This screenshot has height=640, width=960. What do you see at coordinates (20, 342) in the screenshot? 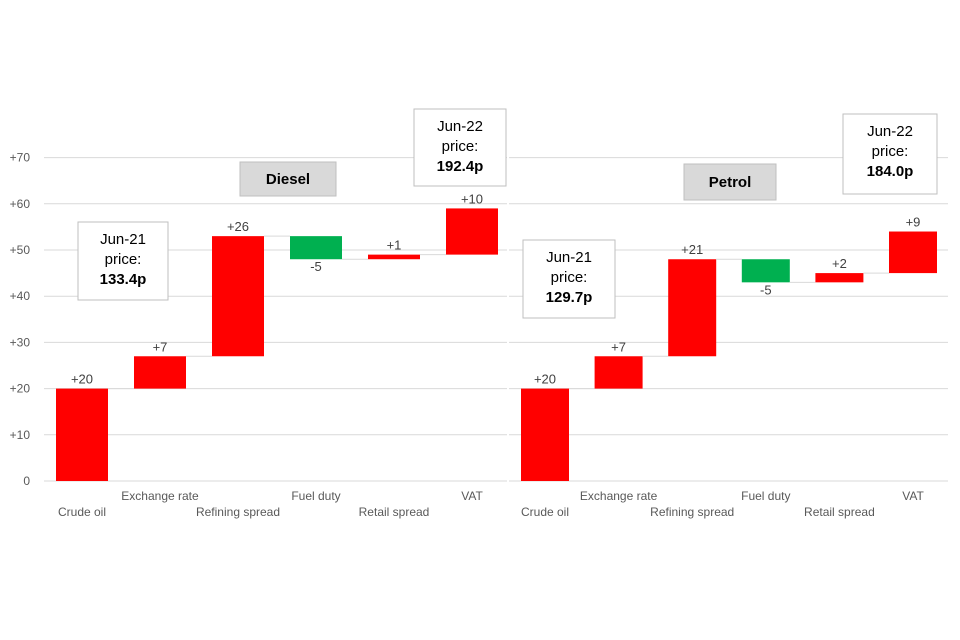
I see `y-tick-label: +30` at bounding box center [20, 342].